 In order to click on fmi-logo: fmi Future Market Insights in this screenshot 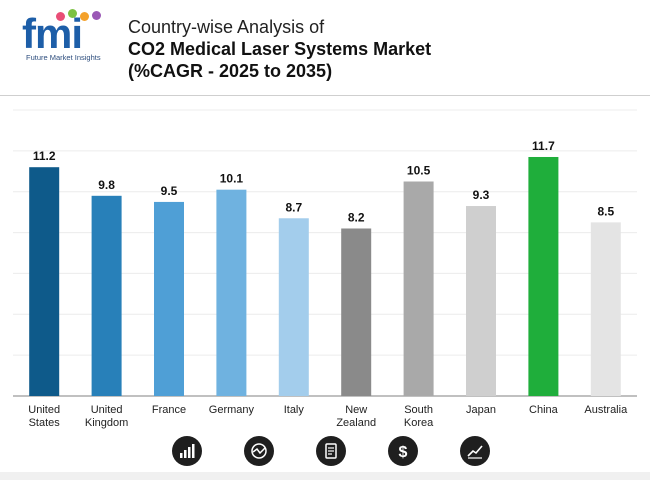, I will do `click(65, 36)`.